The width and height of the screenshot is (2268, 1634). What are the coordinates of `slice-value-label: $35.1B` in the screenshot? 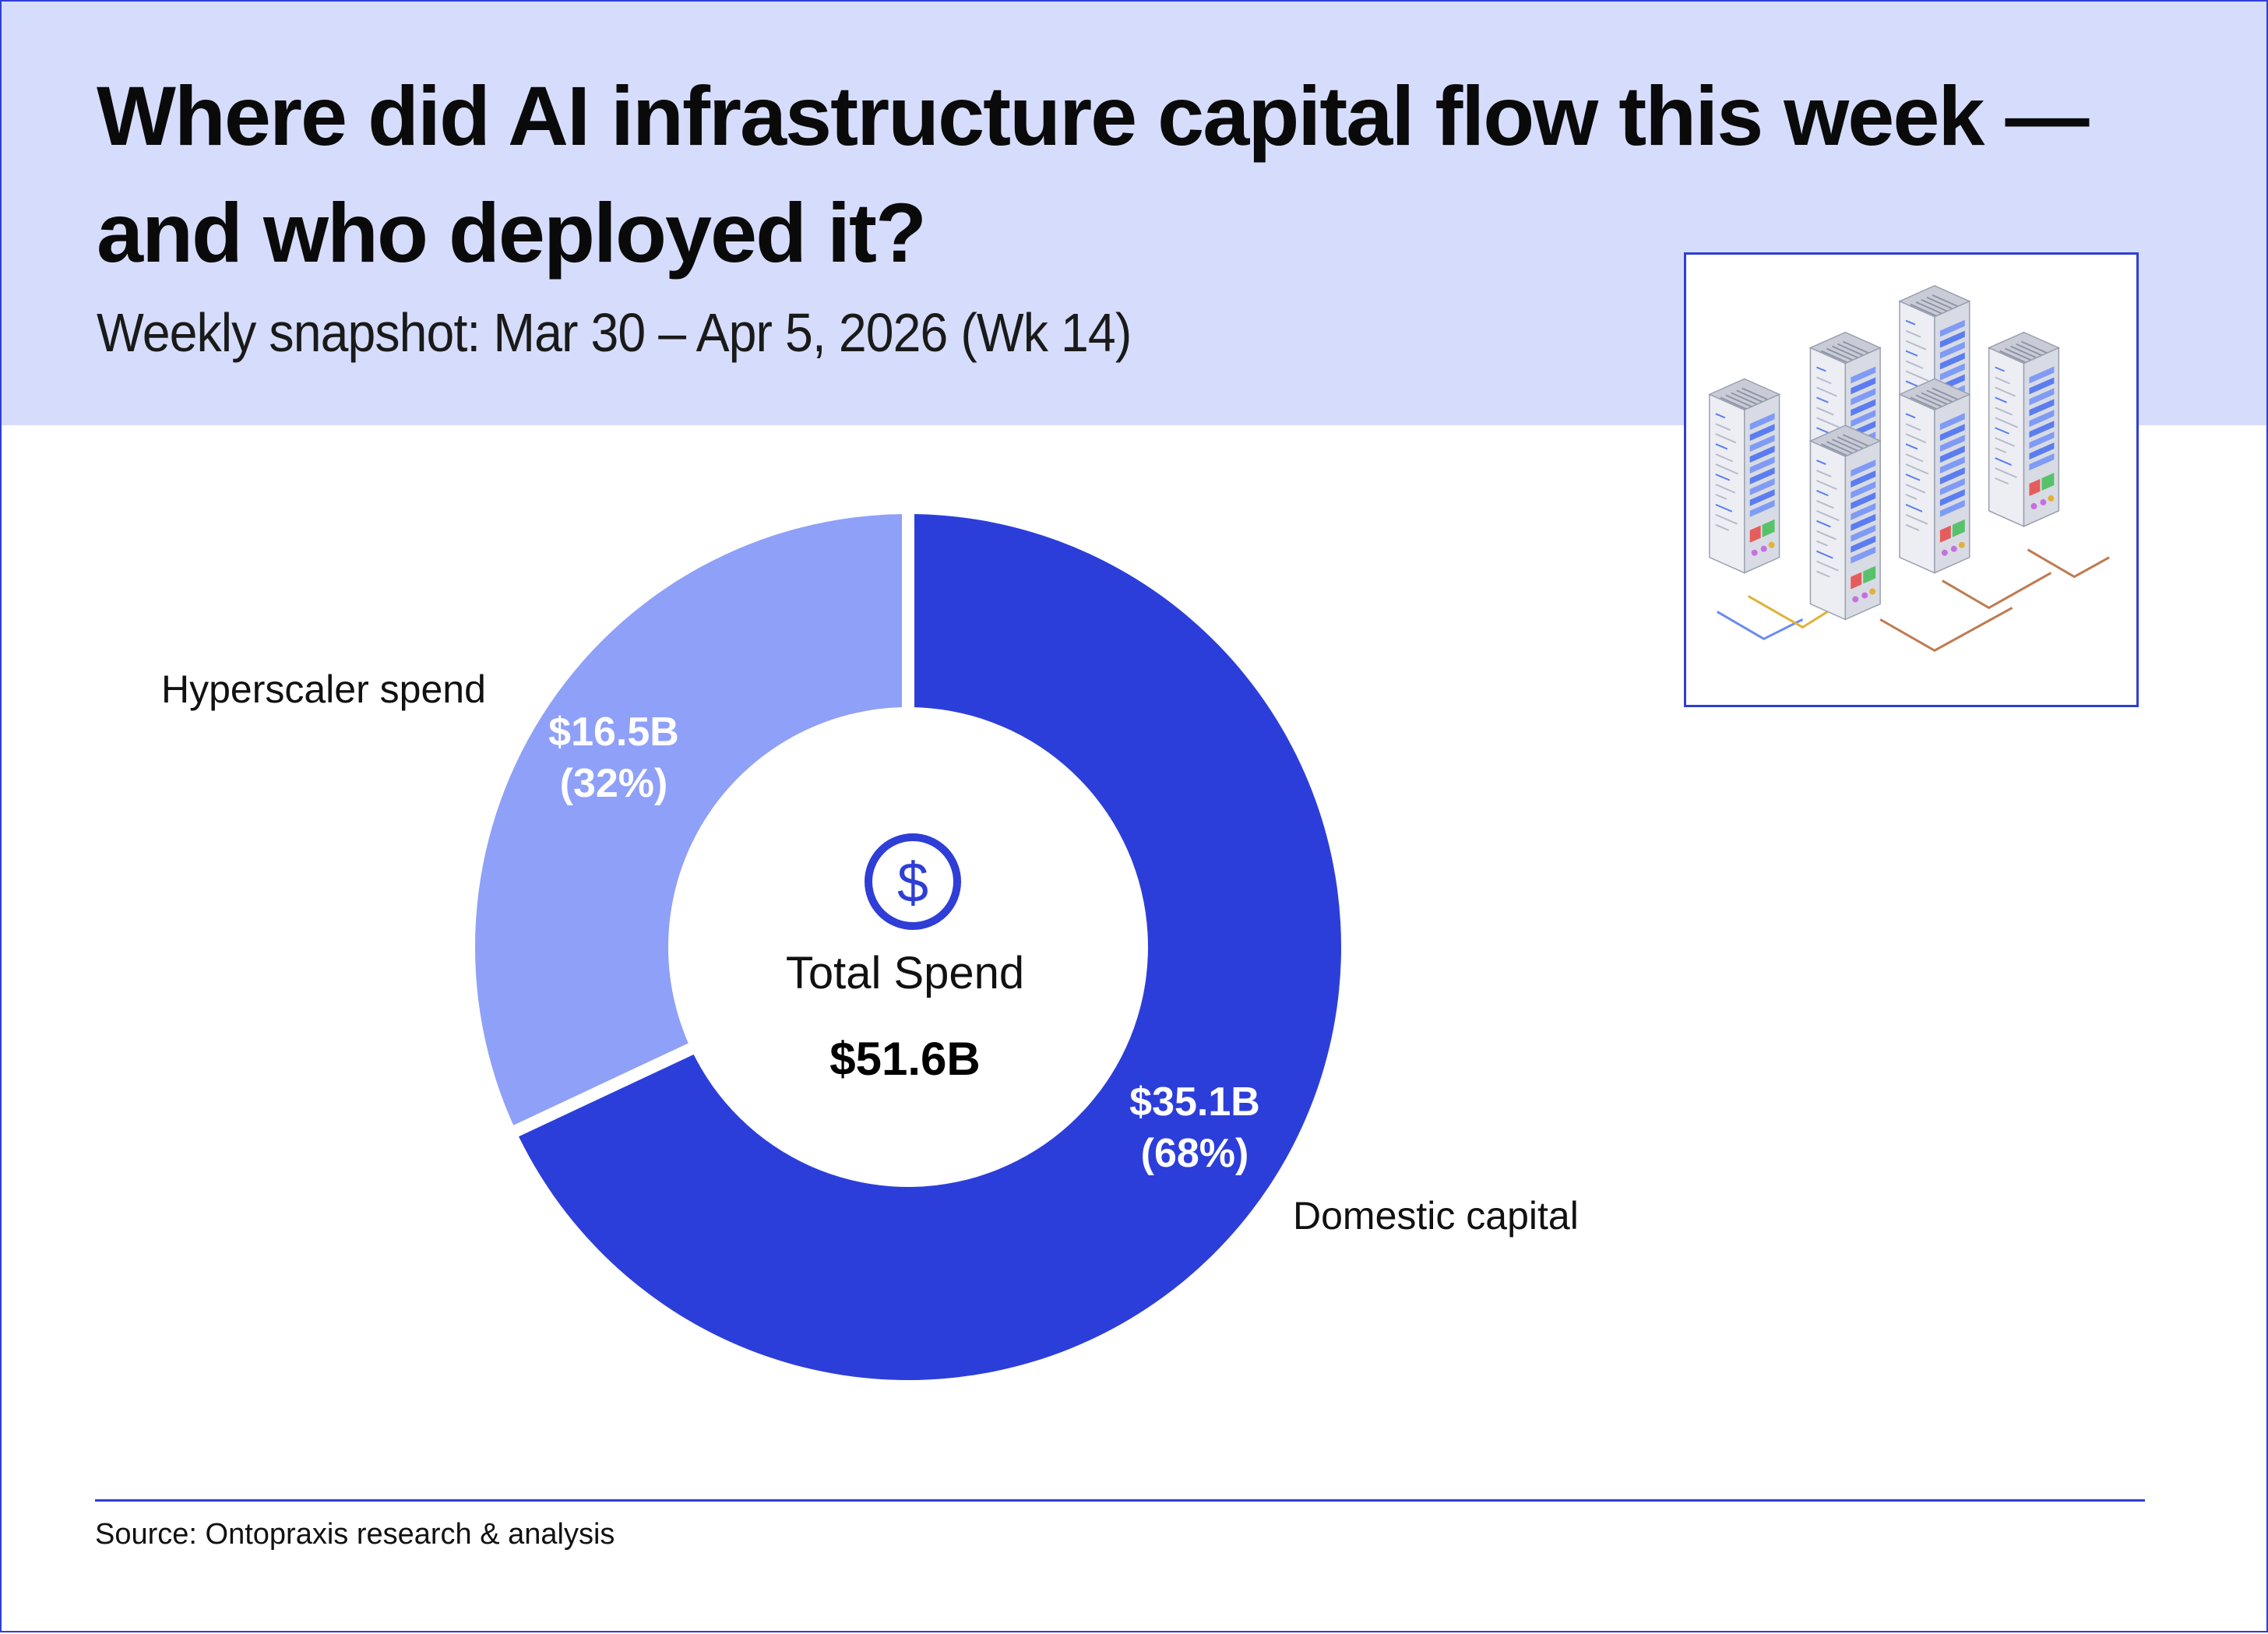 It's located at (1194, 1102).